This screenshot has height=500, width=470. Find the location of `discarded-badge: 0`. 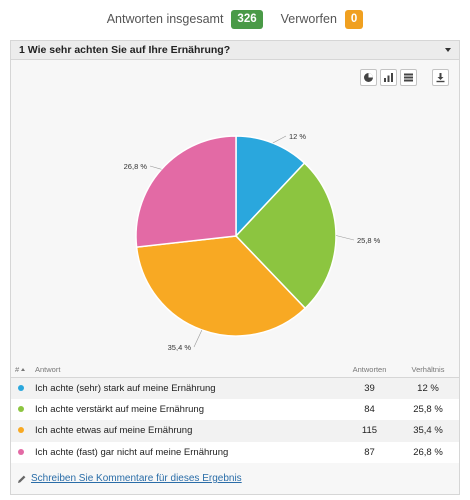

discarded-badge: 0 is located at coordinates (354, 19).